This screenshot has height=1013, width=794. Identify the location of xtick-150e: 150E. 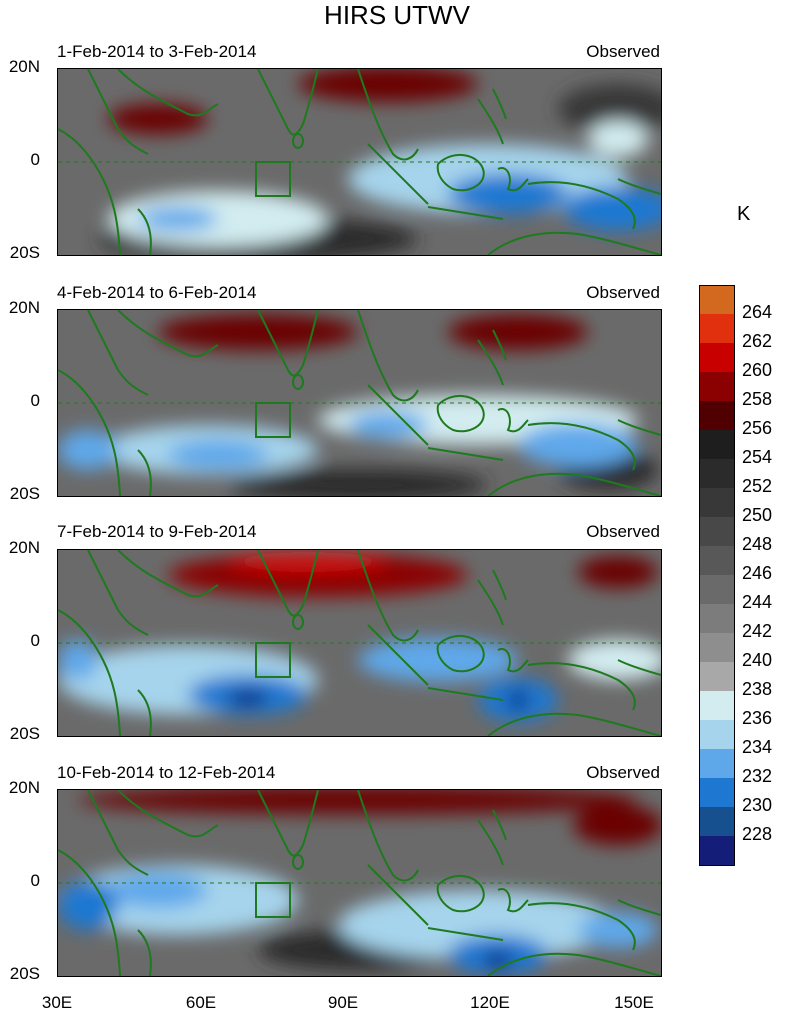
(634, 1002).